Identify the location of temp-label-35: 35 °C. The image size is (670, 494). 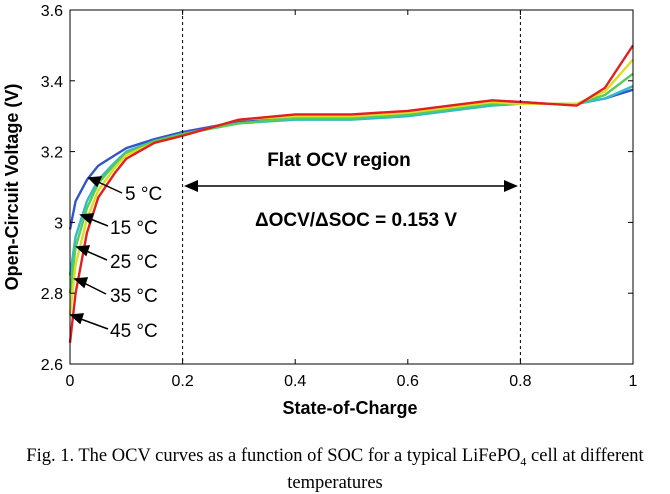
(134, 296).